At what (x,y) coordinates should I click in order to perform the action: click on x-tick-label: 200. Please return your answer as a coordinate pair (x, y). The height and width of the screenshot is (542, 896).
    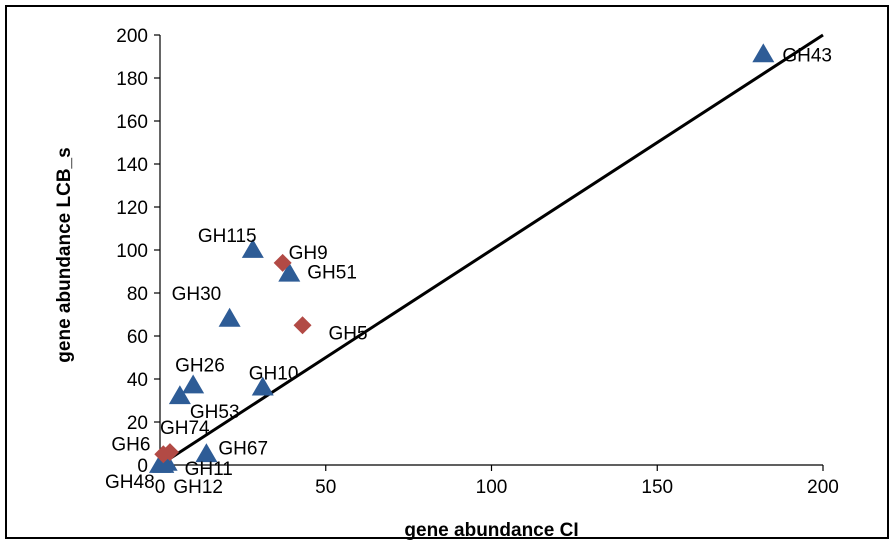
    Looking at the image, I should click on (823, 487).